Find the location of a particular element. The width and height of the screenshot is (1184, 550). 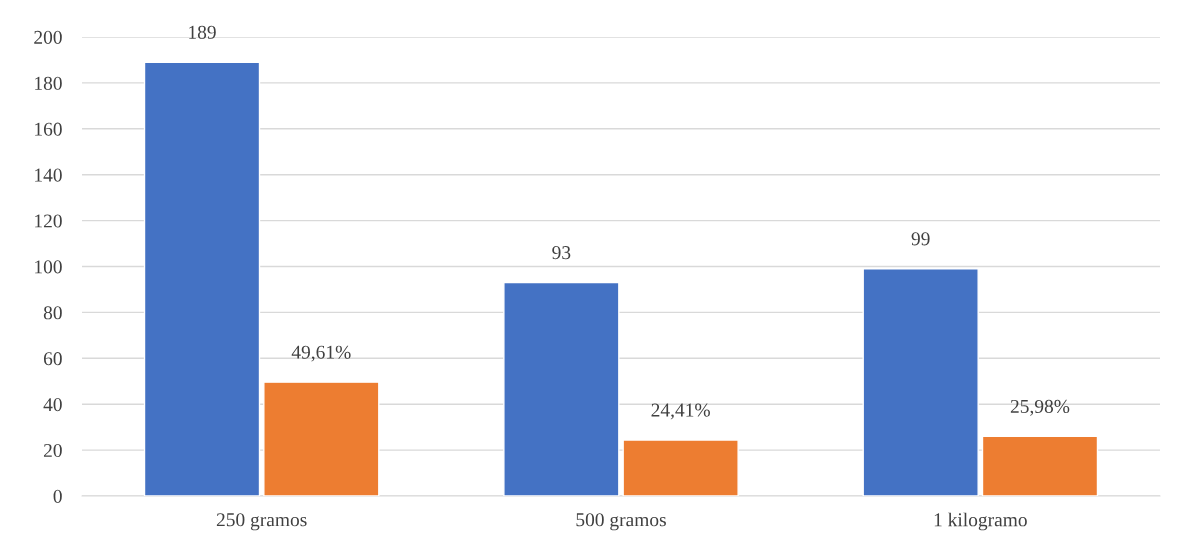

y-tick-label: 120 is located at coordinates (48, 221).